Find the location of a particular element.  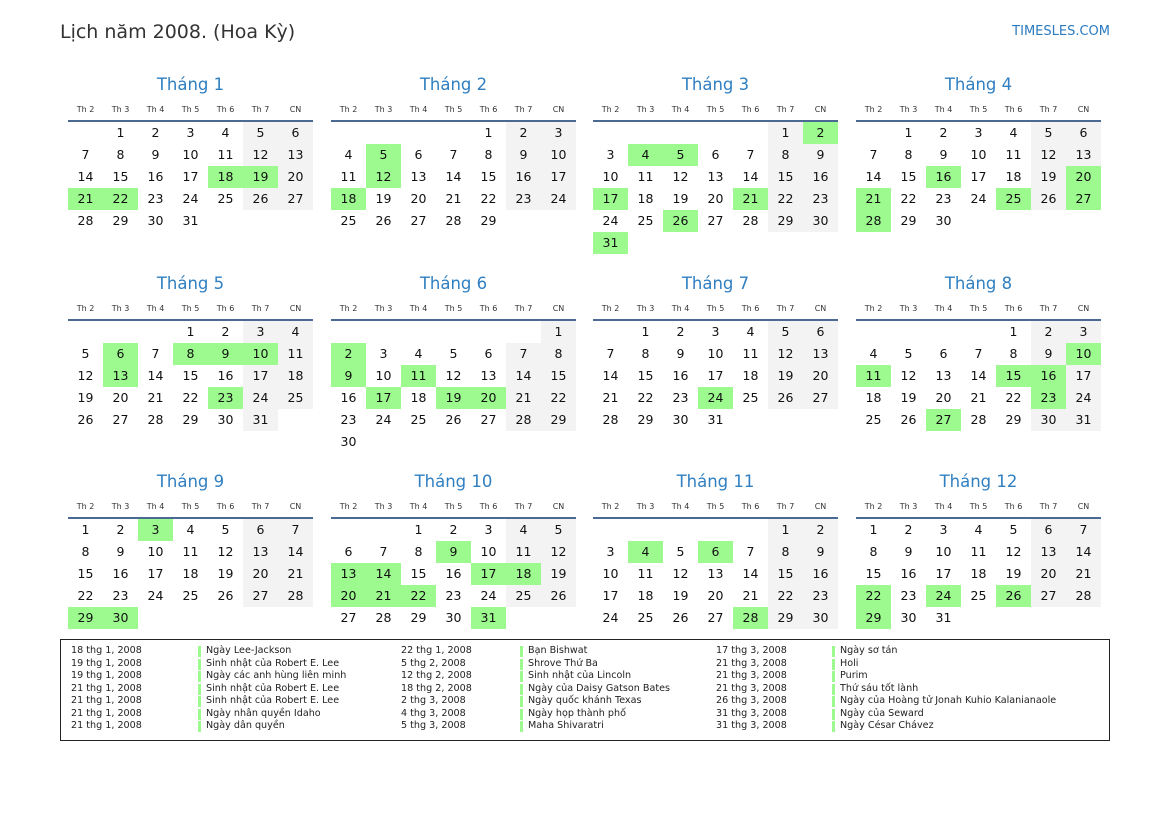

holiday-day-cell: 4 is located at coordinates (645, 155).